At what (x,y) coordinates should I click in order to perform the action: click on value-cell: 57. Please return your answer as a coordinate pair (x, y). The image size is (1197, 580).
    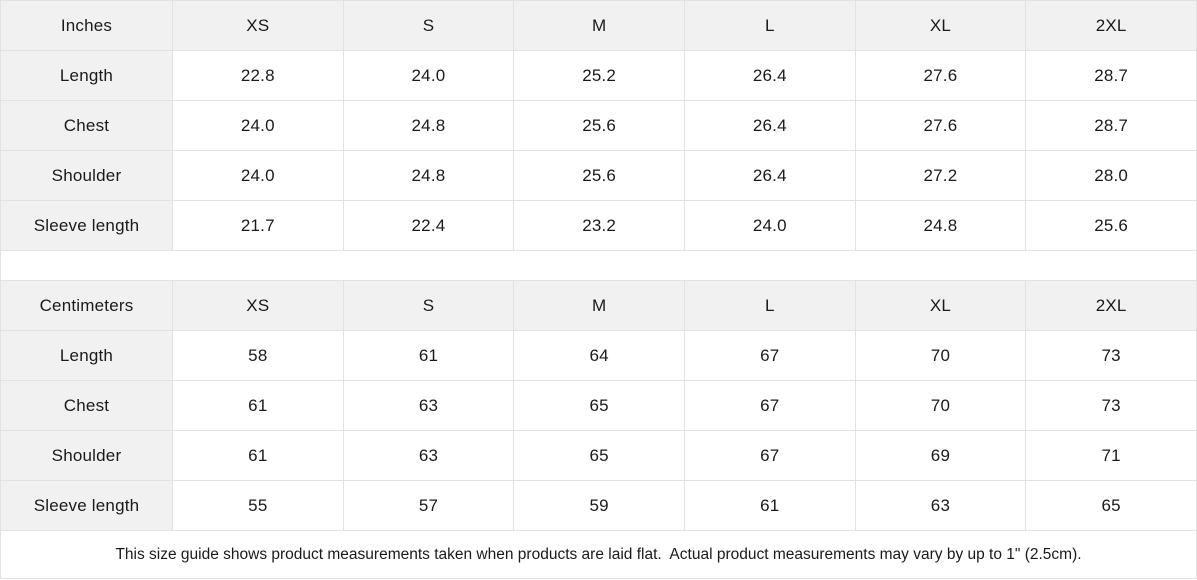
    Looking at the image, I should click on (428, 505).